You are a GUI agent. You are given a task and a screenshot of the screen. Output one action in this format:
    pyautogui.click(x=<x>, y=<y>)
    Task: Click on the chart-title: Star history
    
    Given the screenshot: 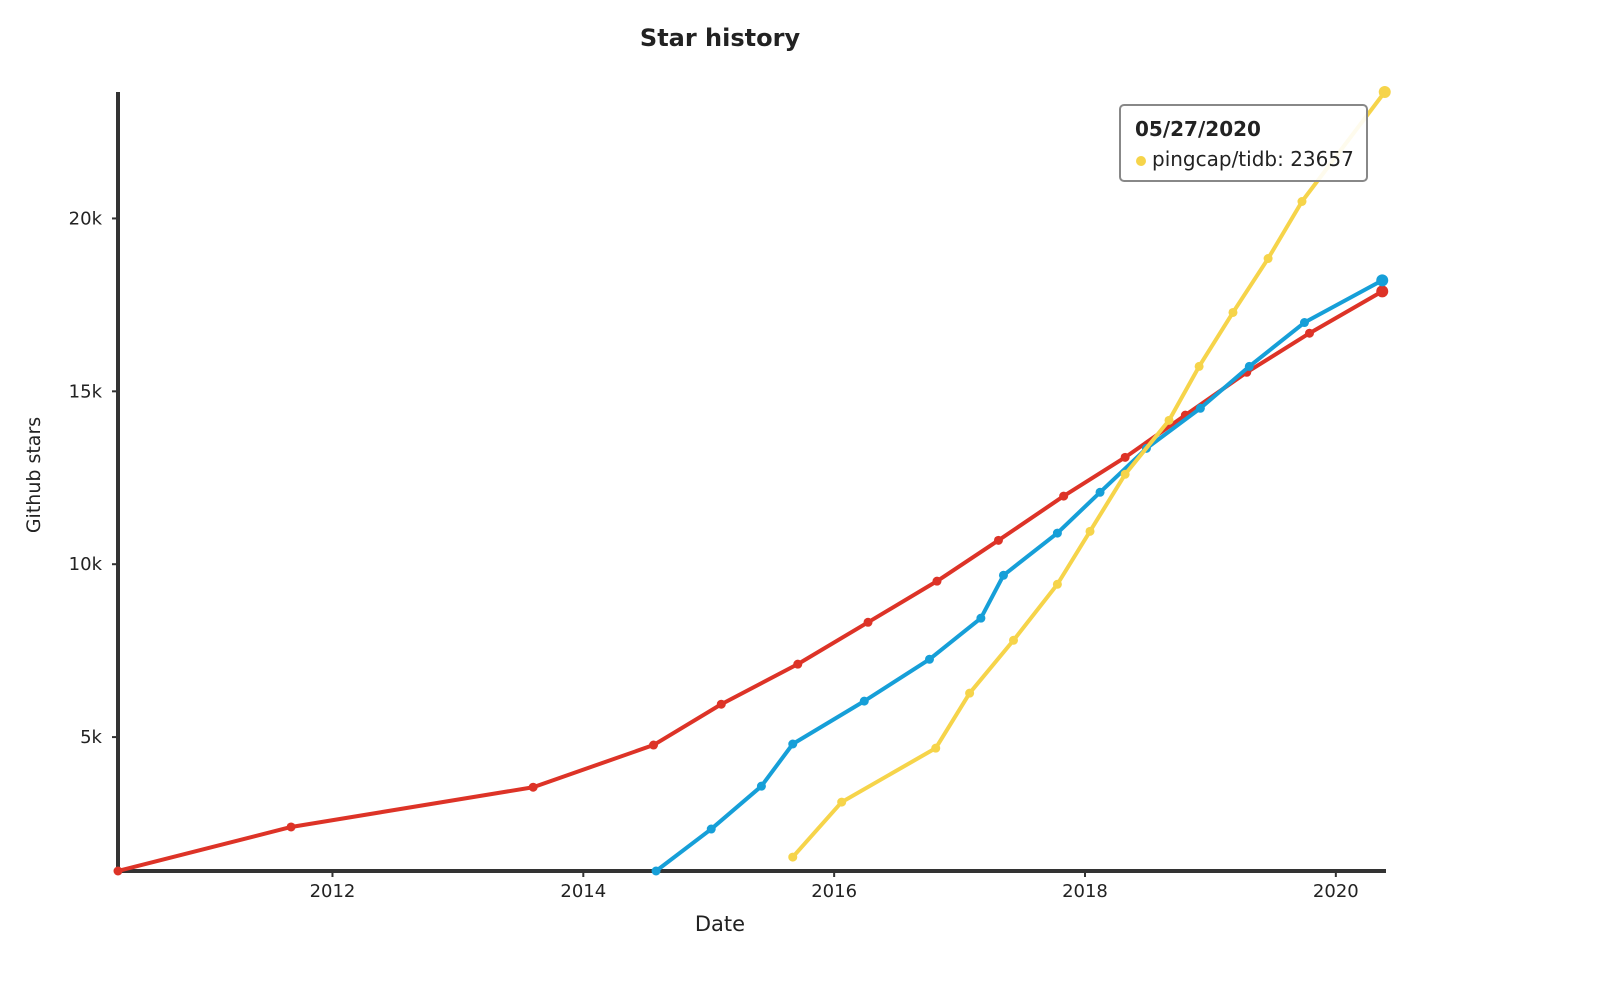 What is the action you would take?
    pyautogui.click(x=720, y=38)
    